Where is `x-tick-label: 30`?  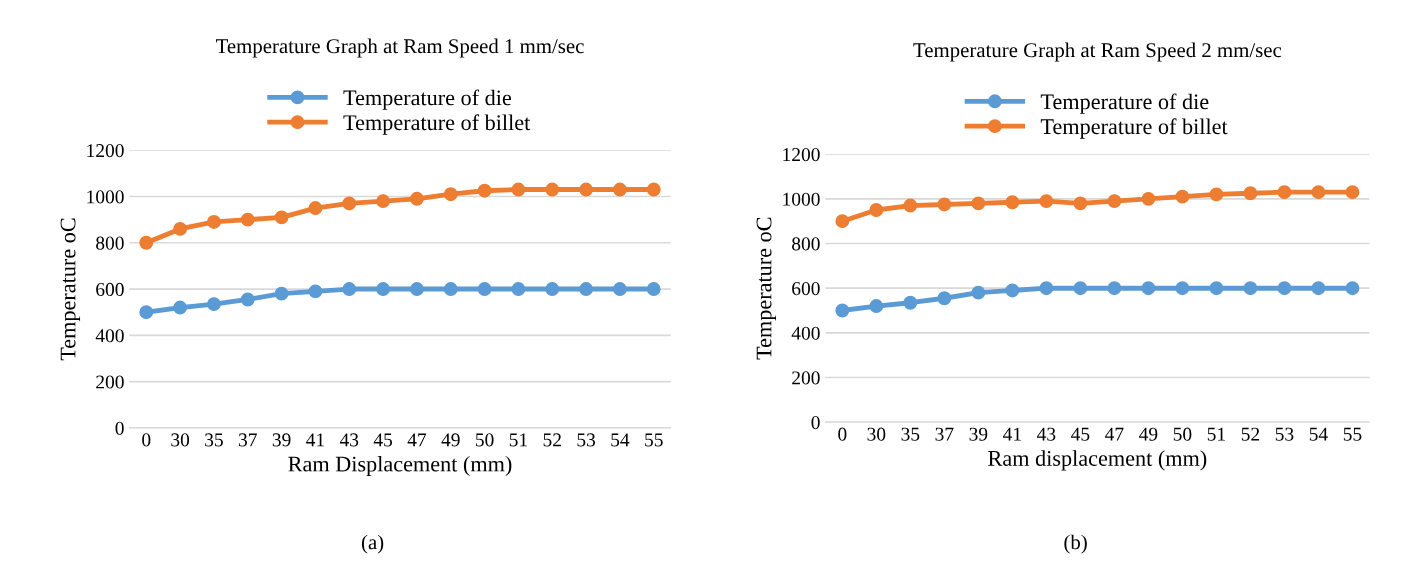 x-tick-label: 30 is located at coordinates (180, 440).